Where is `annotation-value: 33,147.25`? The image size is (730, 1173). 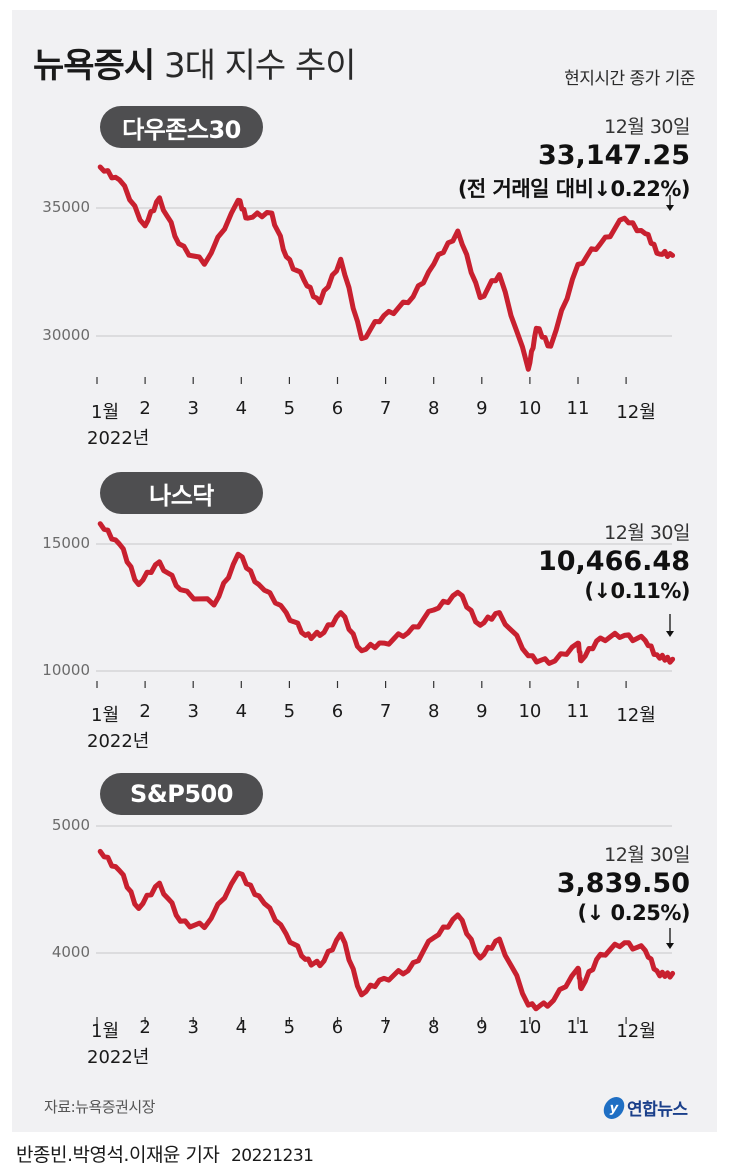 annotation-value: 33,147.25 is located at coordinates (613, 155).